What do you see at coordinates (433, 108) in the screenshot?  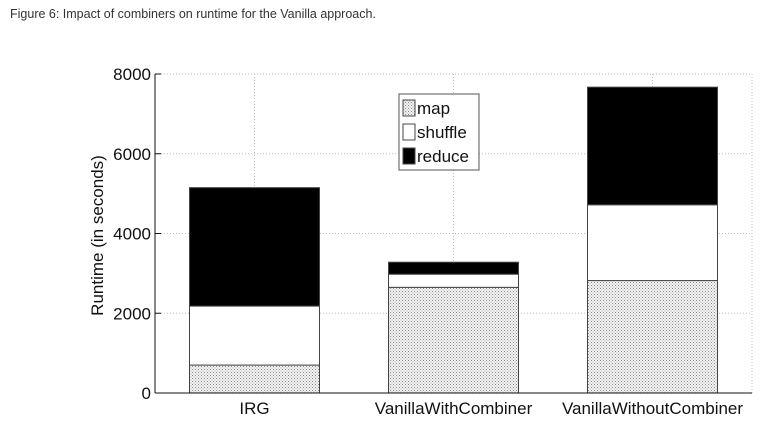 I see `legend-label-map: map` at bounding box center [433, 108].